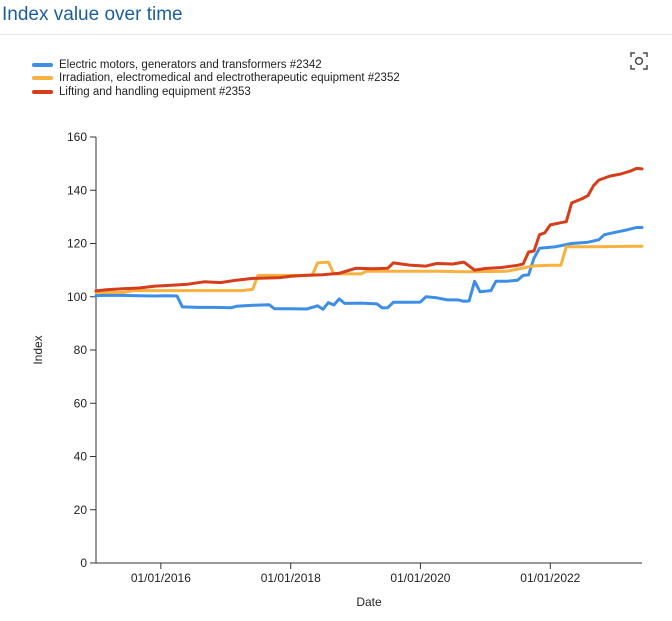 The width and height of the screenshot is (672, 621). What do you see at coordinates (81, 457) in the screenshot?
I see `y-tick-label: 40` at bounding box center [81, 457].